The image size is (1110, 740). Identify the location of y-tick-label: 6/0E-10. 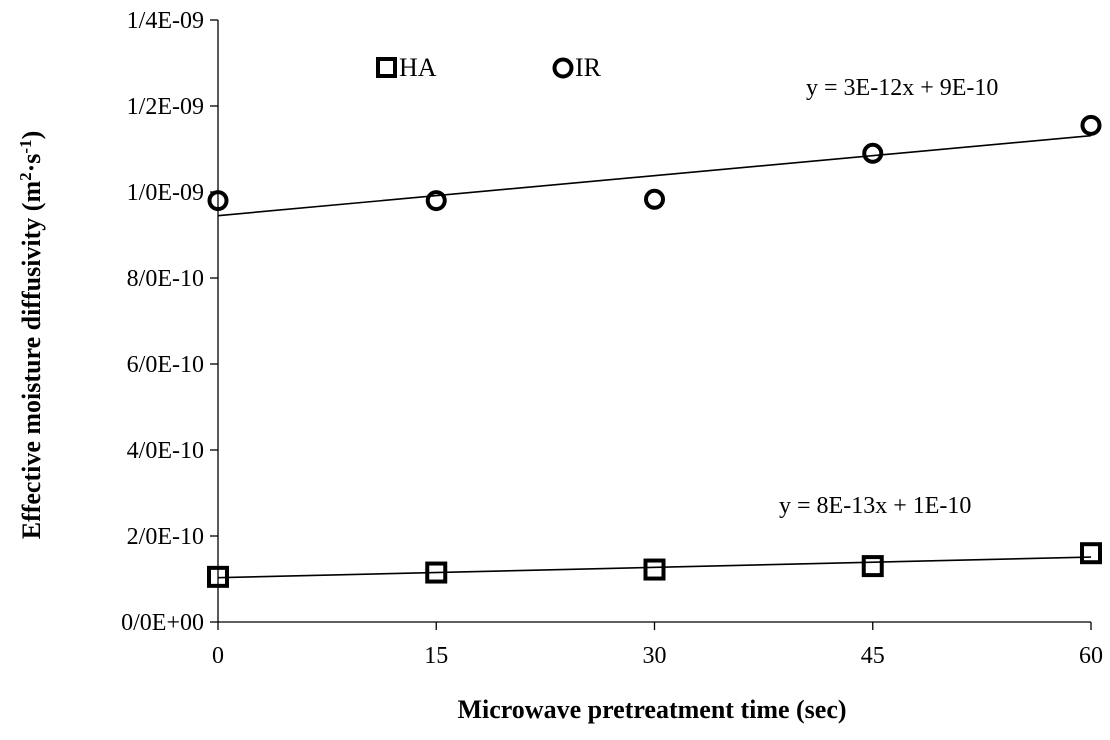
(165, 365).